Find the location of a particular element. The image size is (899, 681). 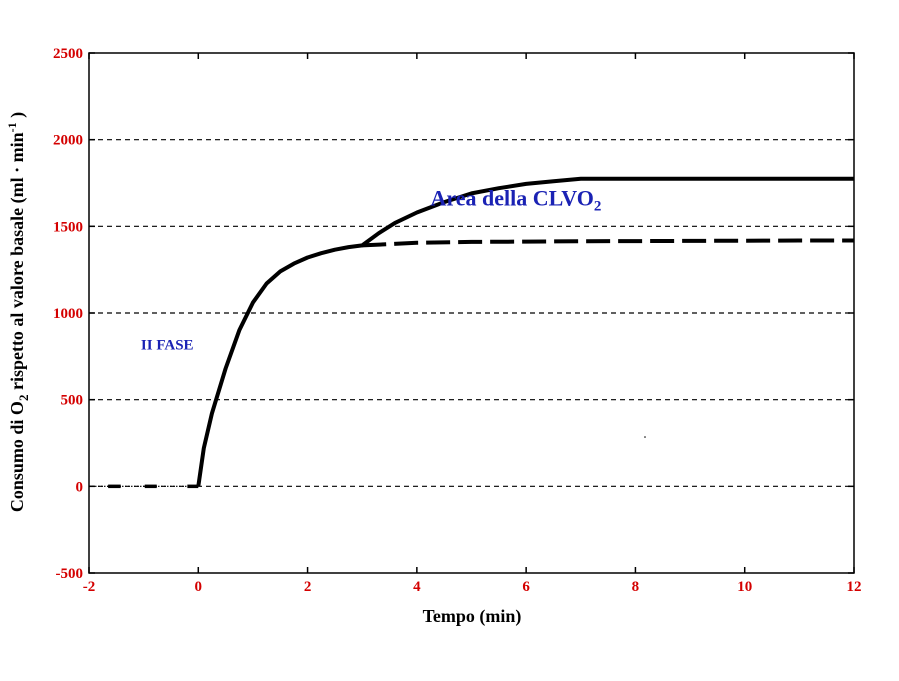

y-tick-label: 0 is located at coordinates (80, 487).